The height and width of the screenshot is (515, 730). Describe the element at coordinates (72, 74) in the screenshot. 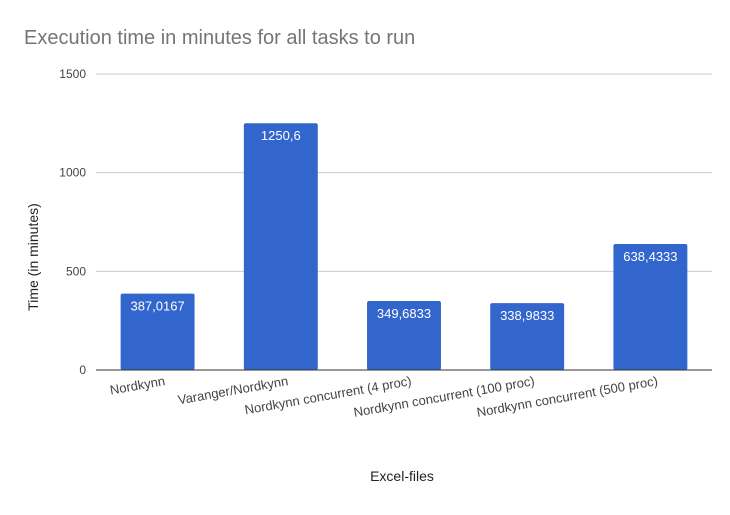

I see `y-tick-label: 1500` at that location.